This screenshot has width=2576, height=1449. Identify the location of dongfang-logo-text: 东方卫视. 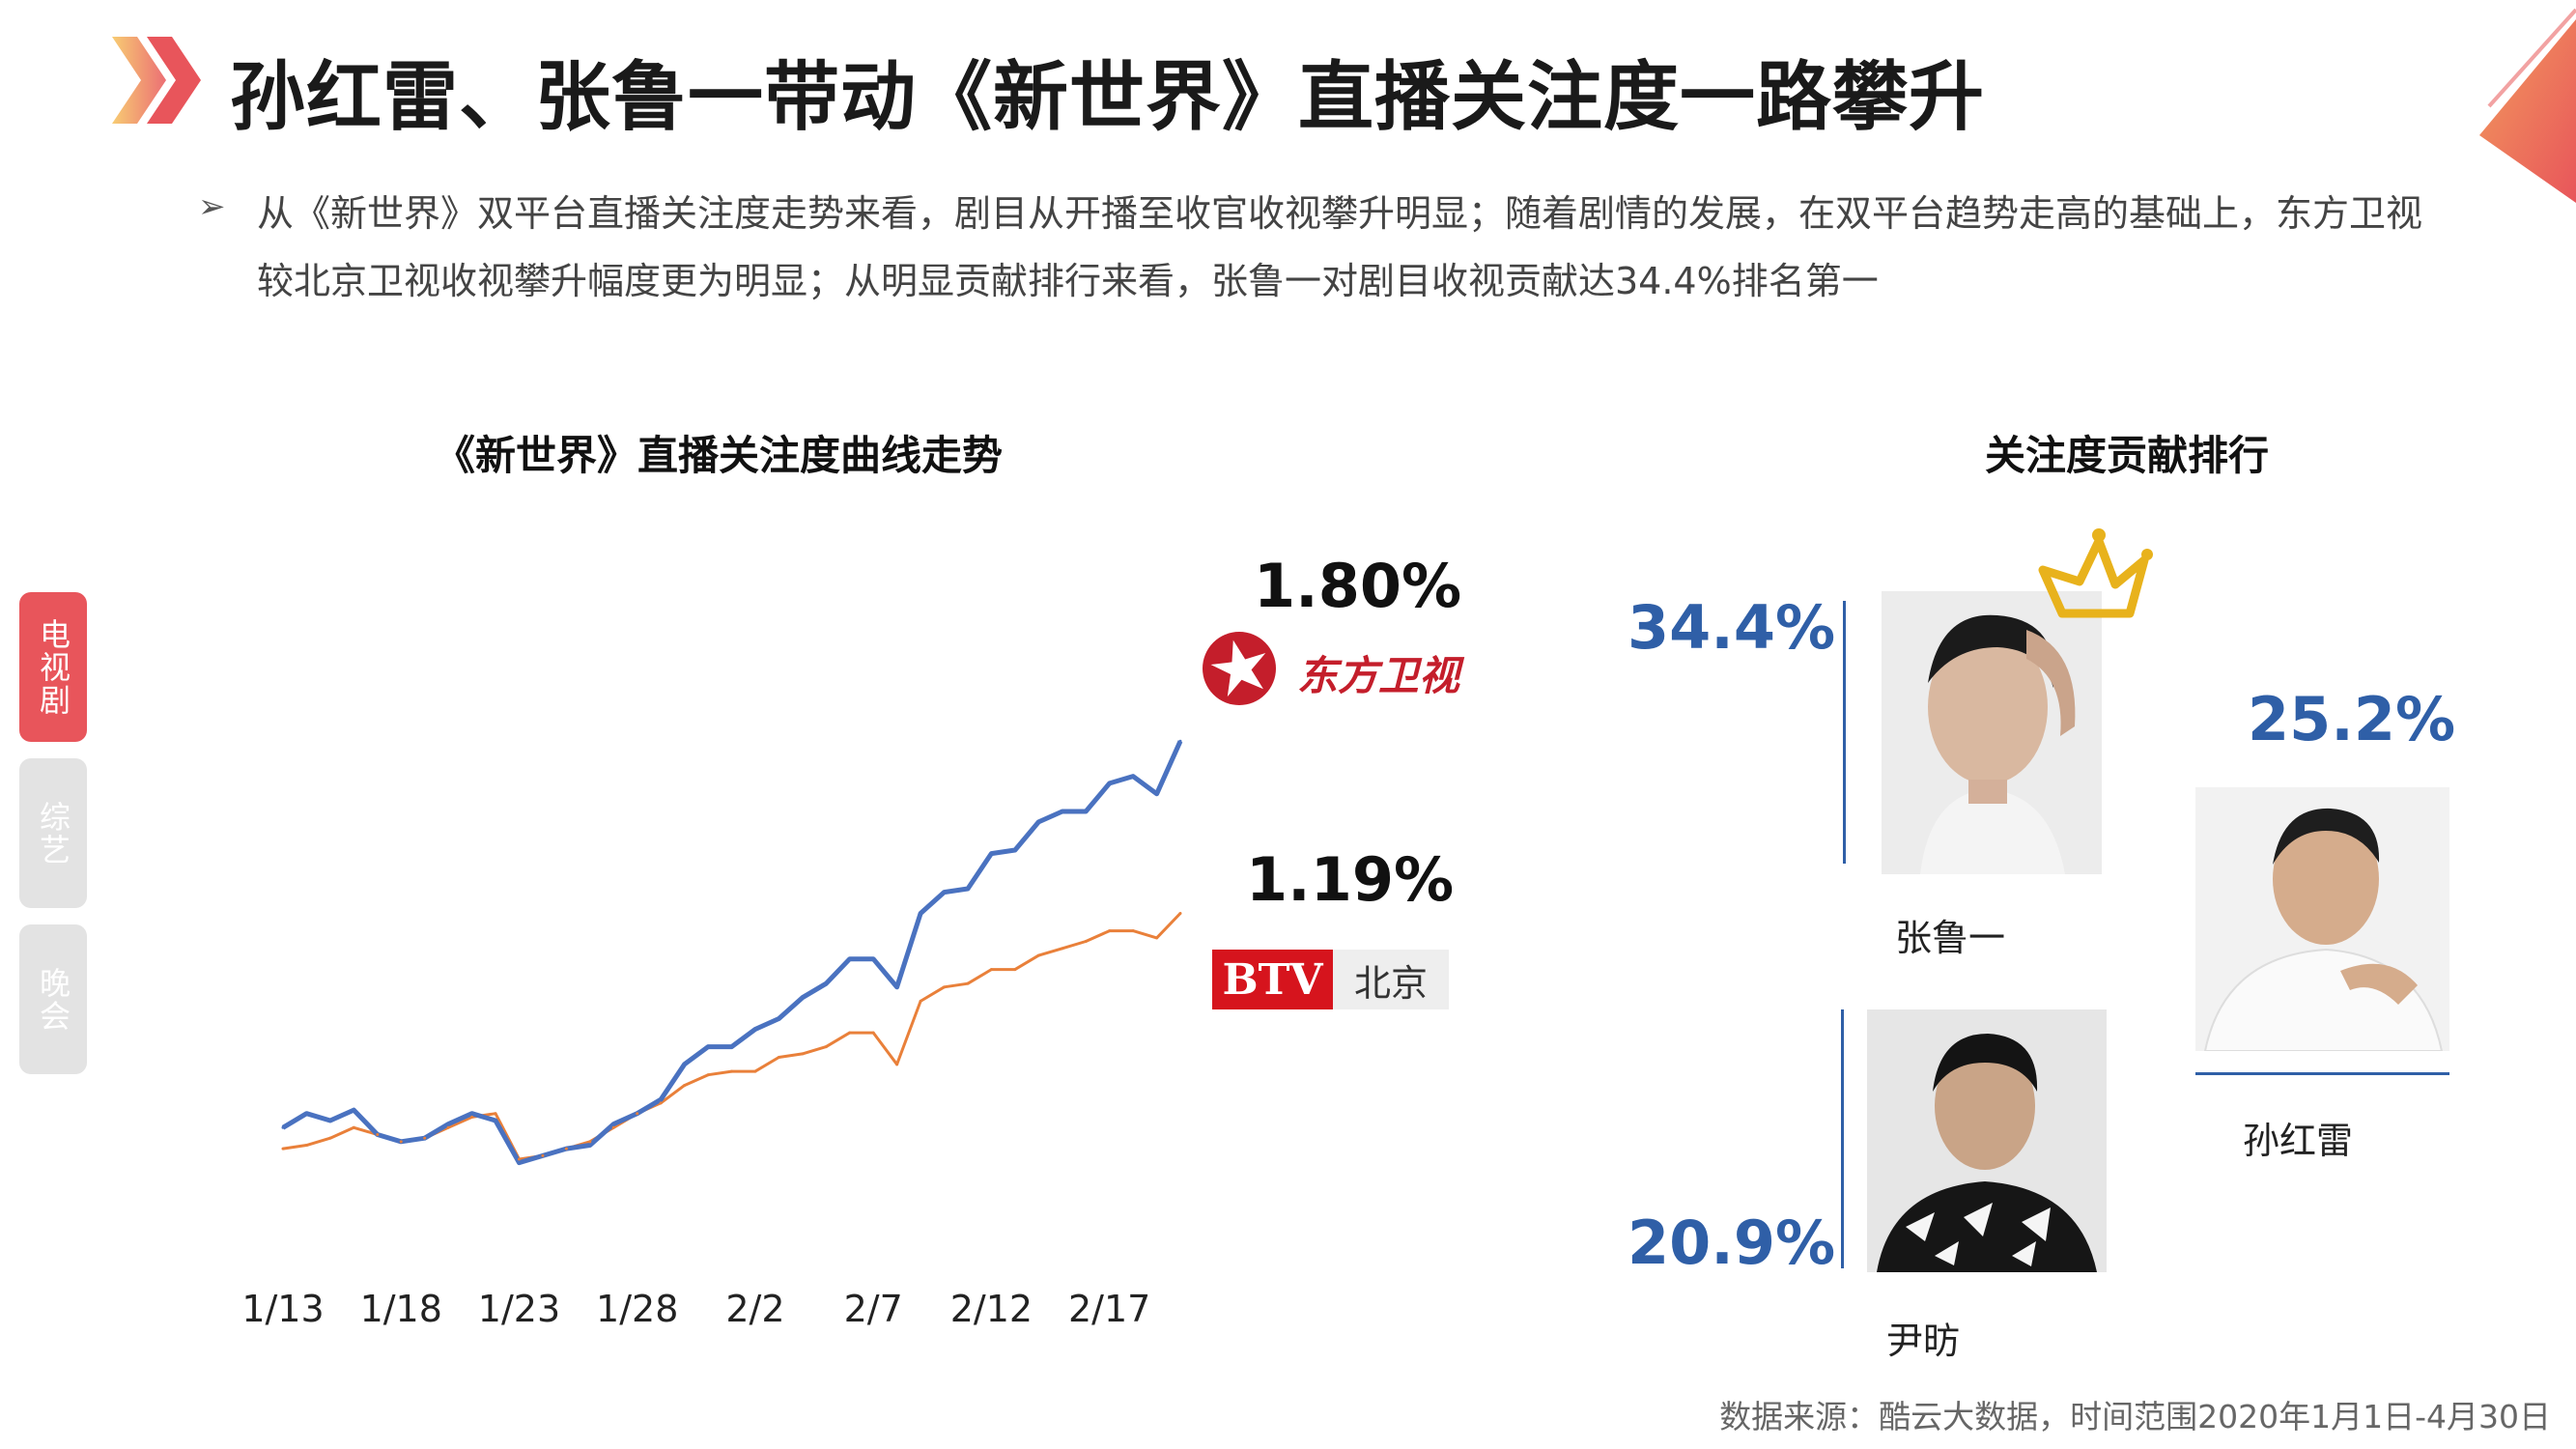
(1378, 675).